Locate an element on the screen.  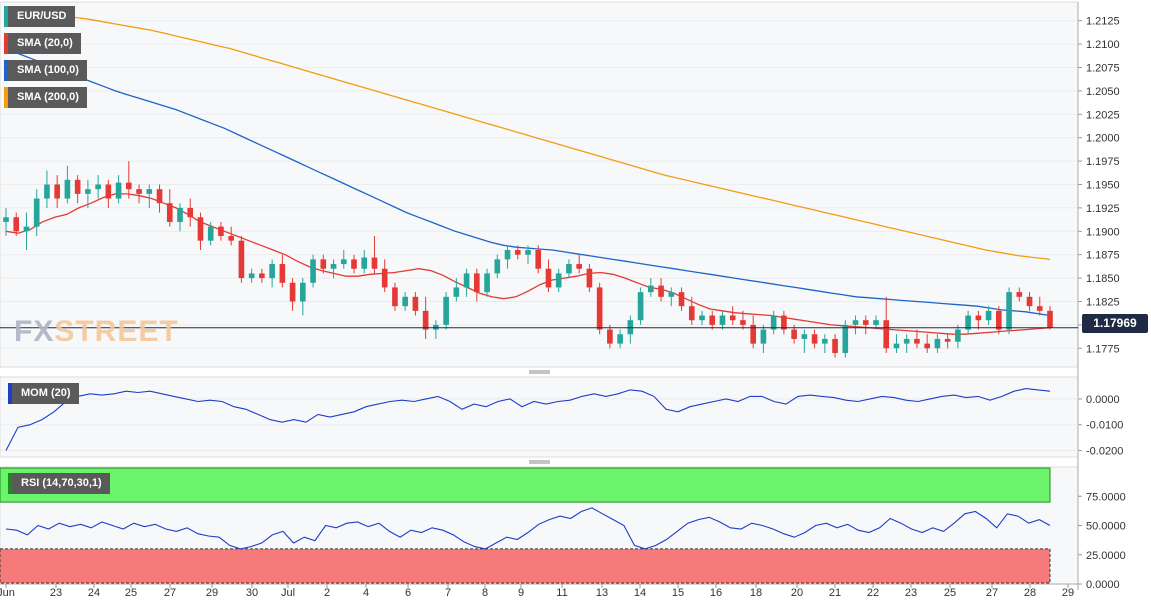
x-tick-label: 25 is located at coordinates (131, 593).